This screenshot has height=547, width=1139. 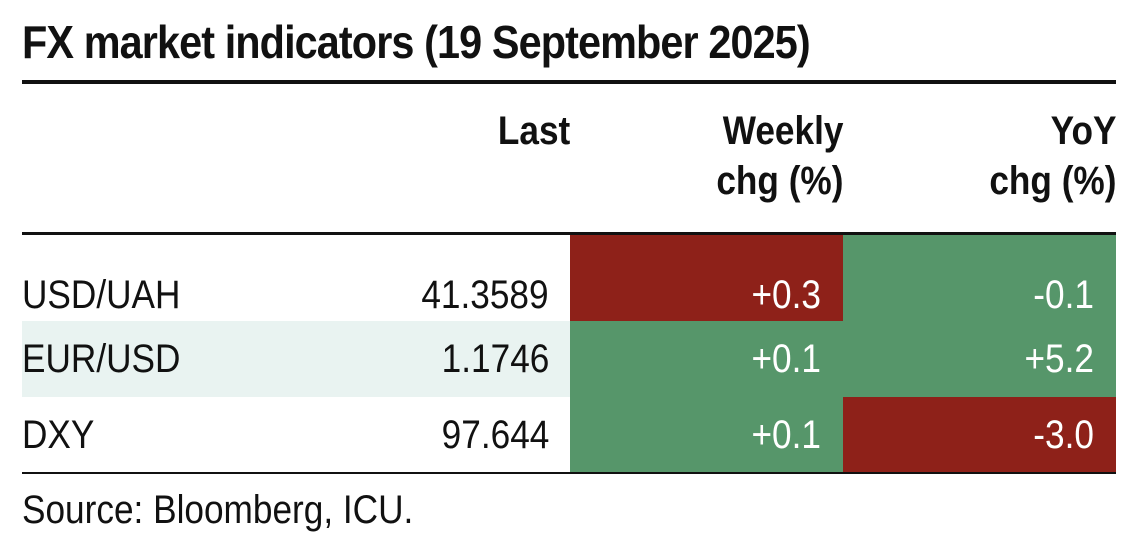 I want to click on header-weekly-line1: Weekly, so click(x=782, y=131).